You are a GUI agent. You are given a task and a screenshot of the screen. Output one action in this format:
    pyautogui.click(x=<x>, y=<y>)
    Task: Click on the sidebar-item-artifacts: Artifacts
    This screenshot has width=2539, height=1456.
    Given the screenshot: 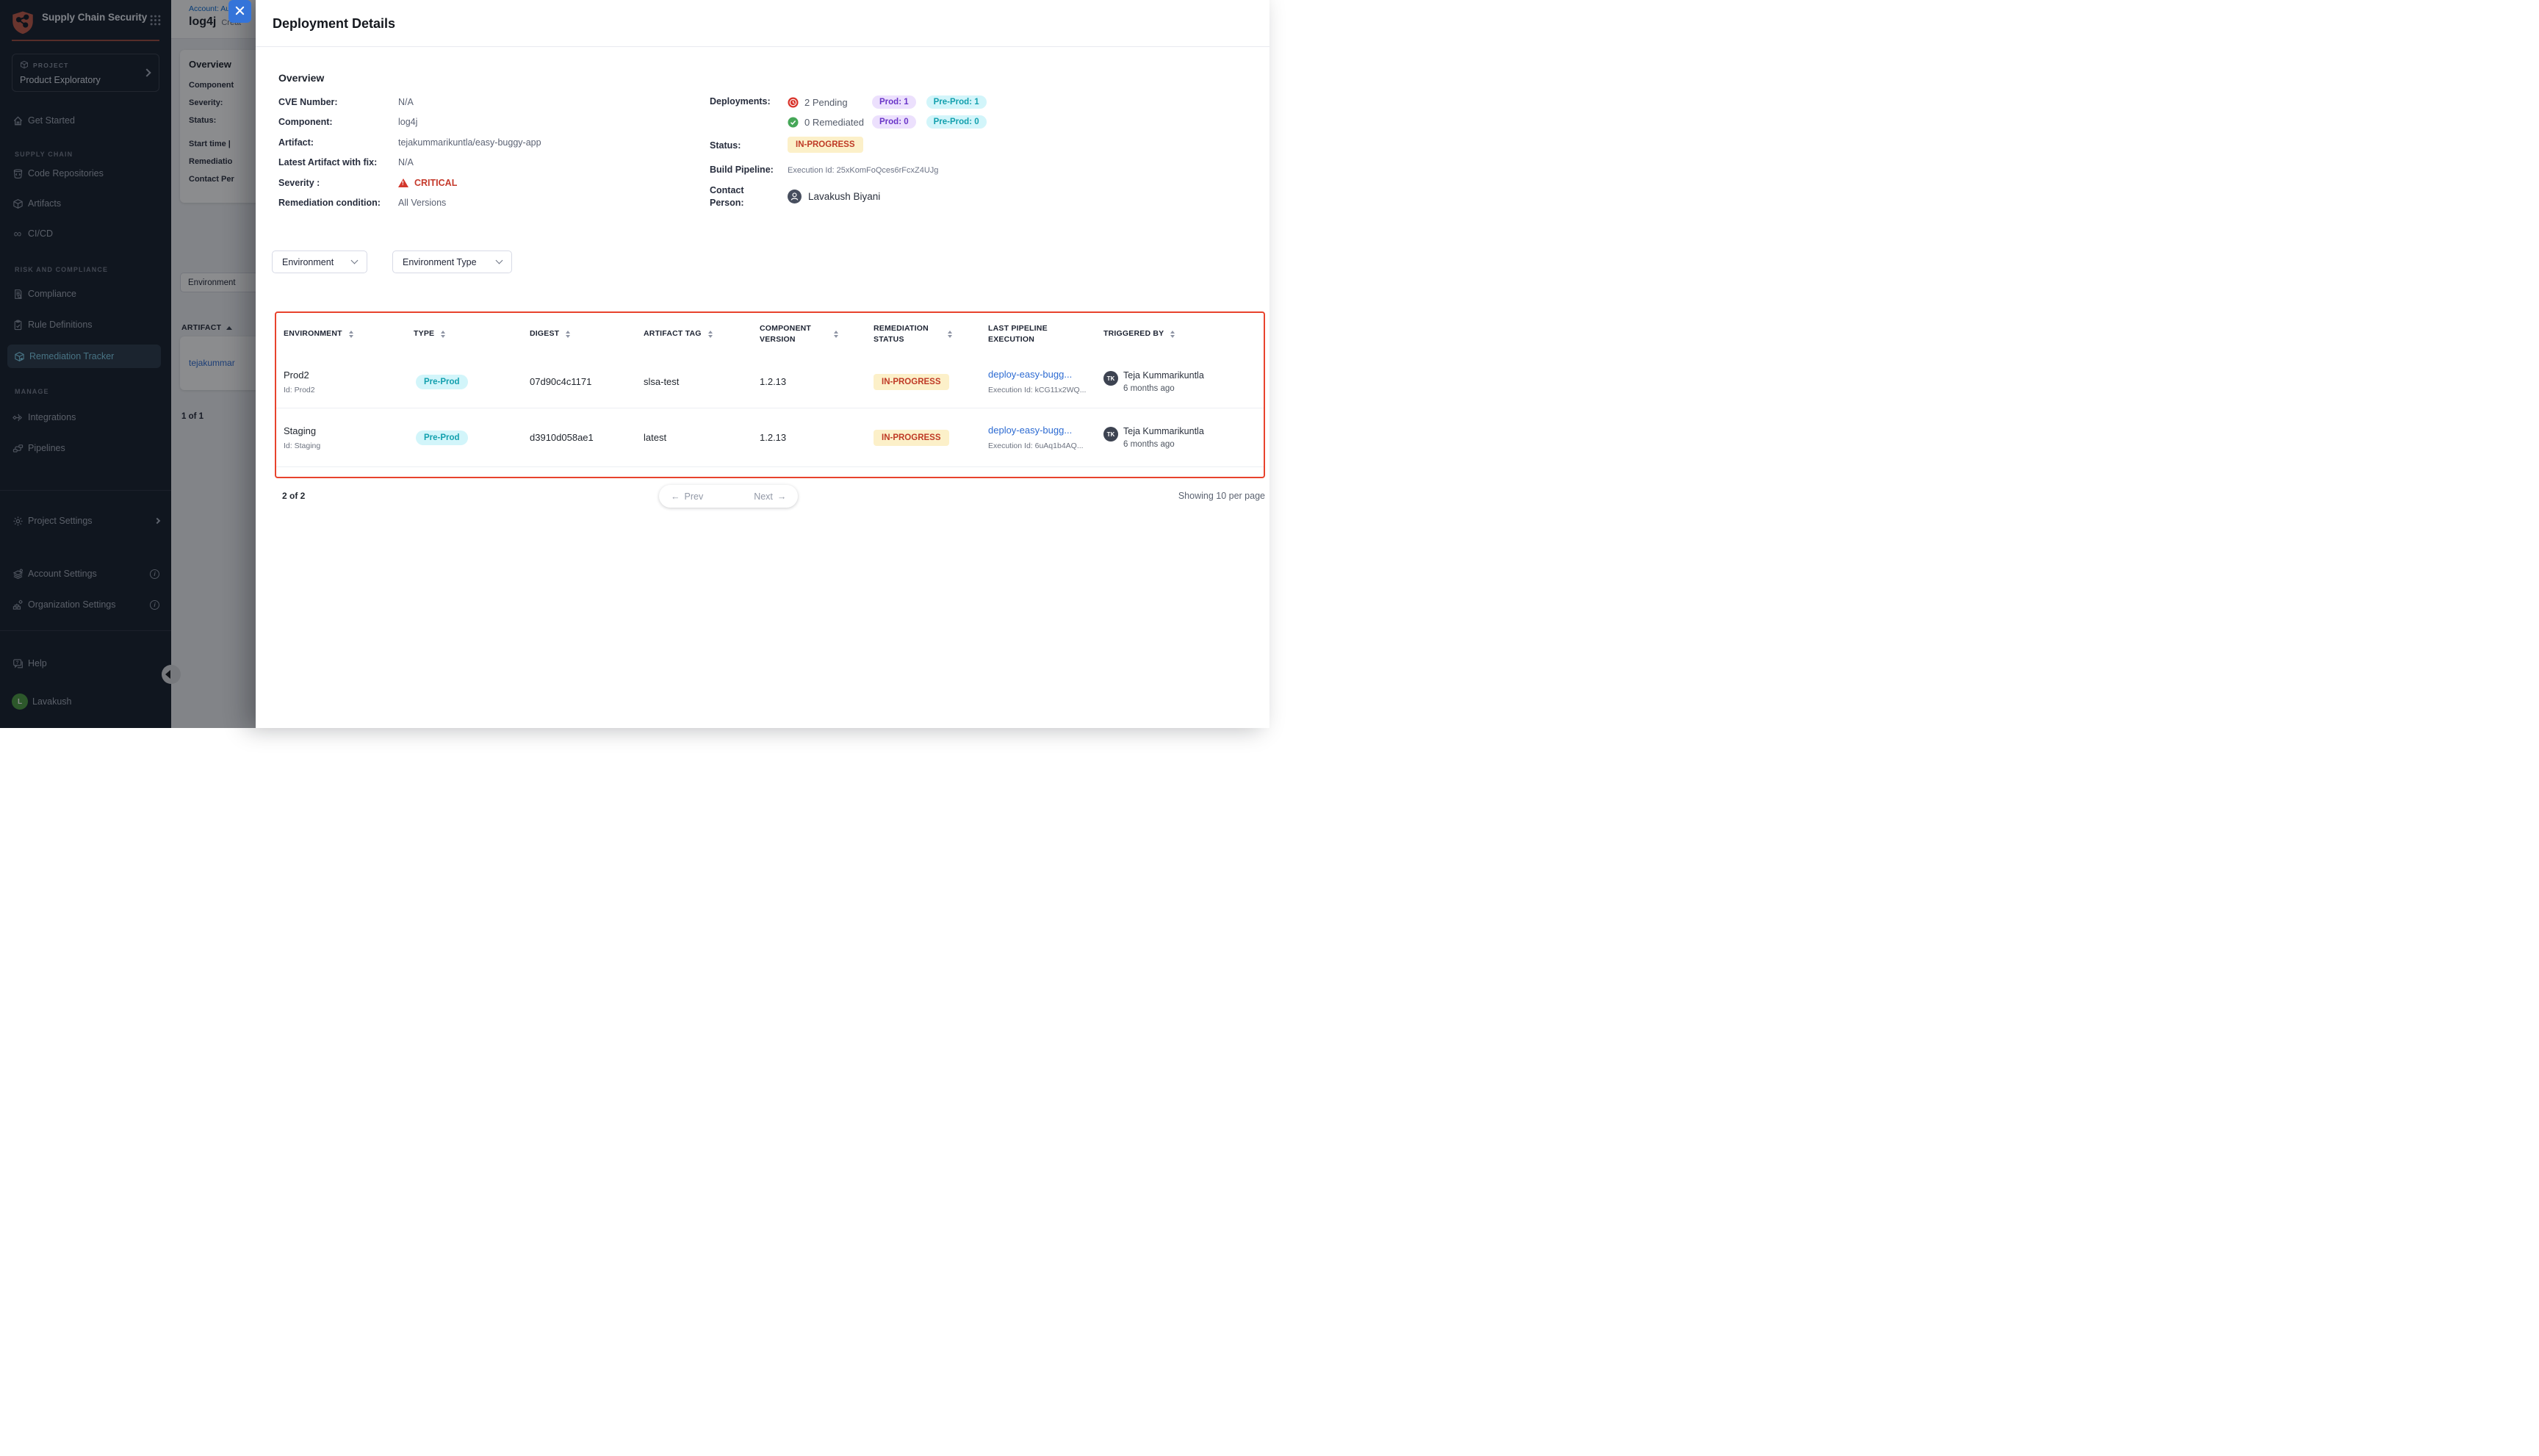 What is the action you would take?
    pyautogui.click(x=85, y=204)
    